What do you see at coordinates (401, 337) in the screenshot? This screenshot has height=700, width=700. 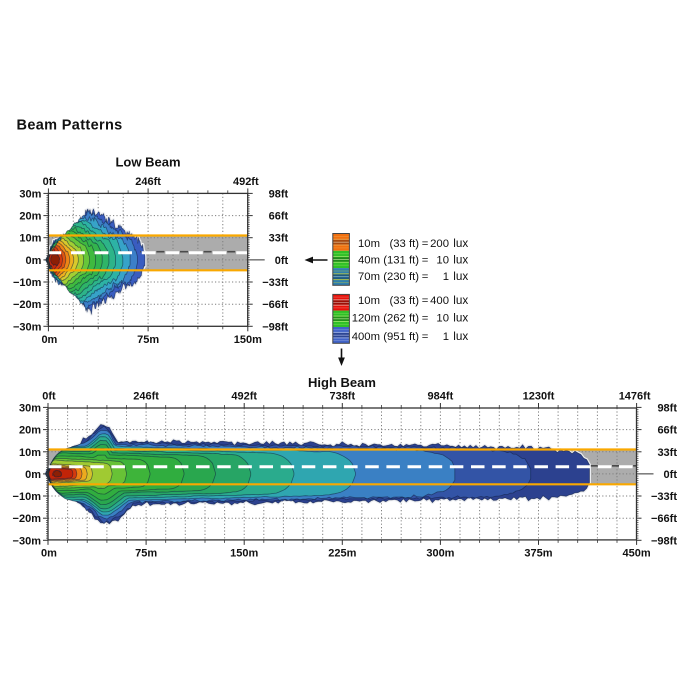 I see `svg-text: (951 ft)` at bounding box center [401, 337].